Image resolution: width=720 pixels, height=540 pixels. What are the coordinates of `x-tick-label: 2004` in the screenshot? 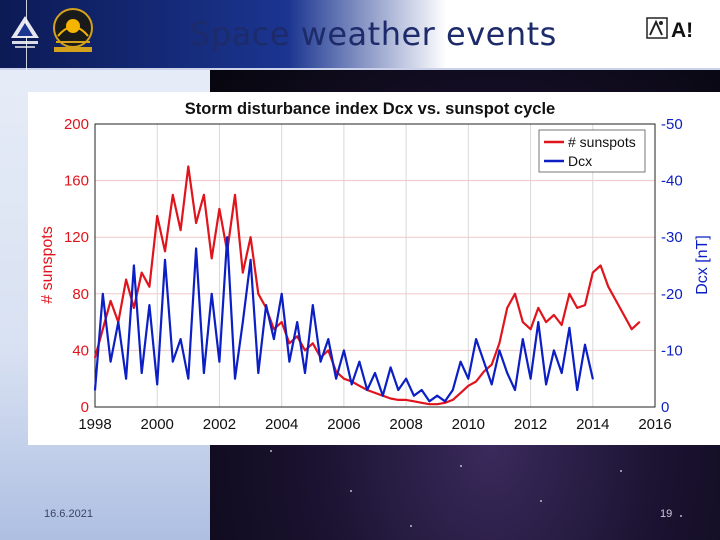 It's located at (281, 424).